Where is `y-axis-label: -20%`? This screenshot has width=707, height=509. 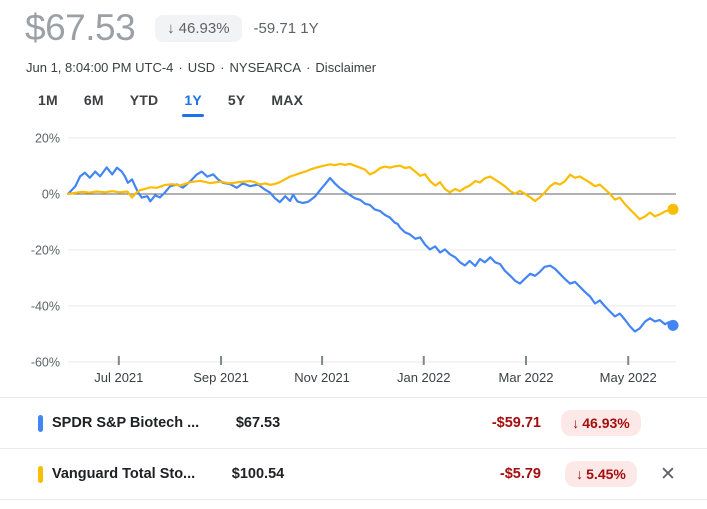 y-axis-label: -20% is located at coordinates (45, 251).